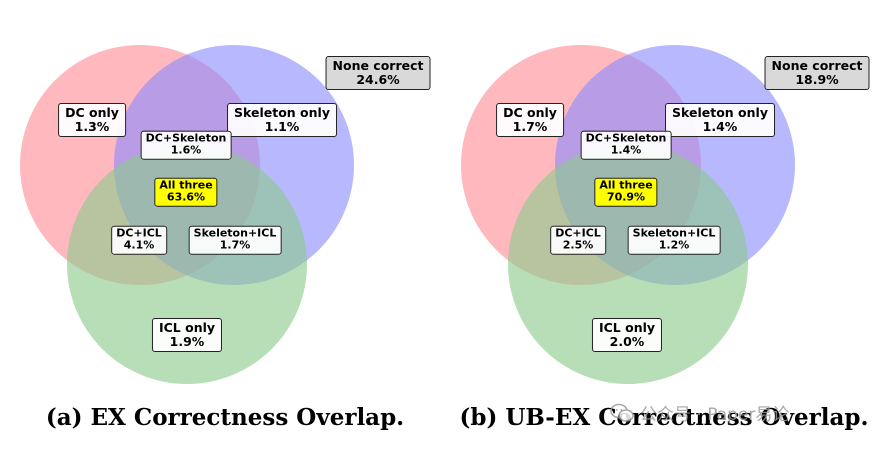 The width and height of the screenshot is (892, 450). Describe the element at coordinates (92, 120) in the screenshot. I see `region-dc-only: DC only 1.3%` at that location.